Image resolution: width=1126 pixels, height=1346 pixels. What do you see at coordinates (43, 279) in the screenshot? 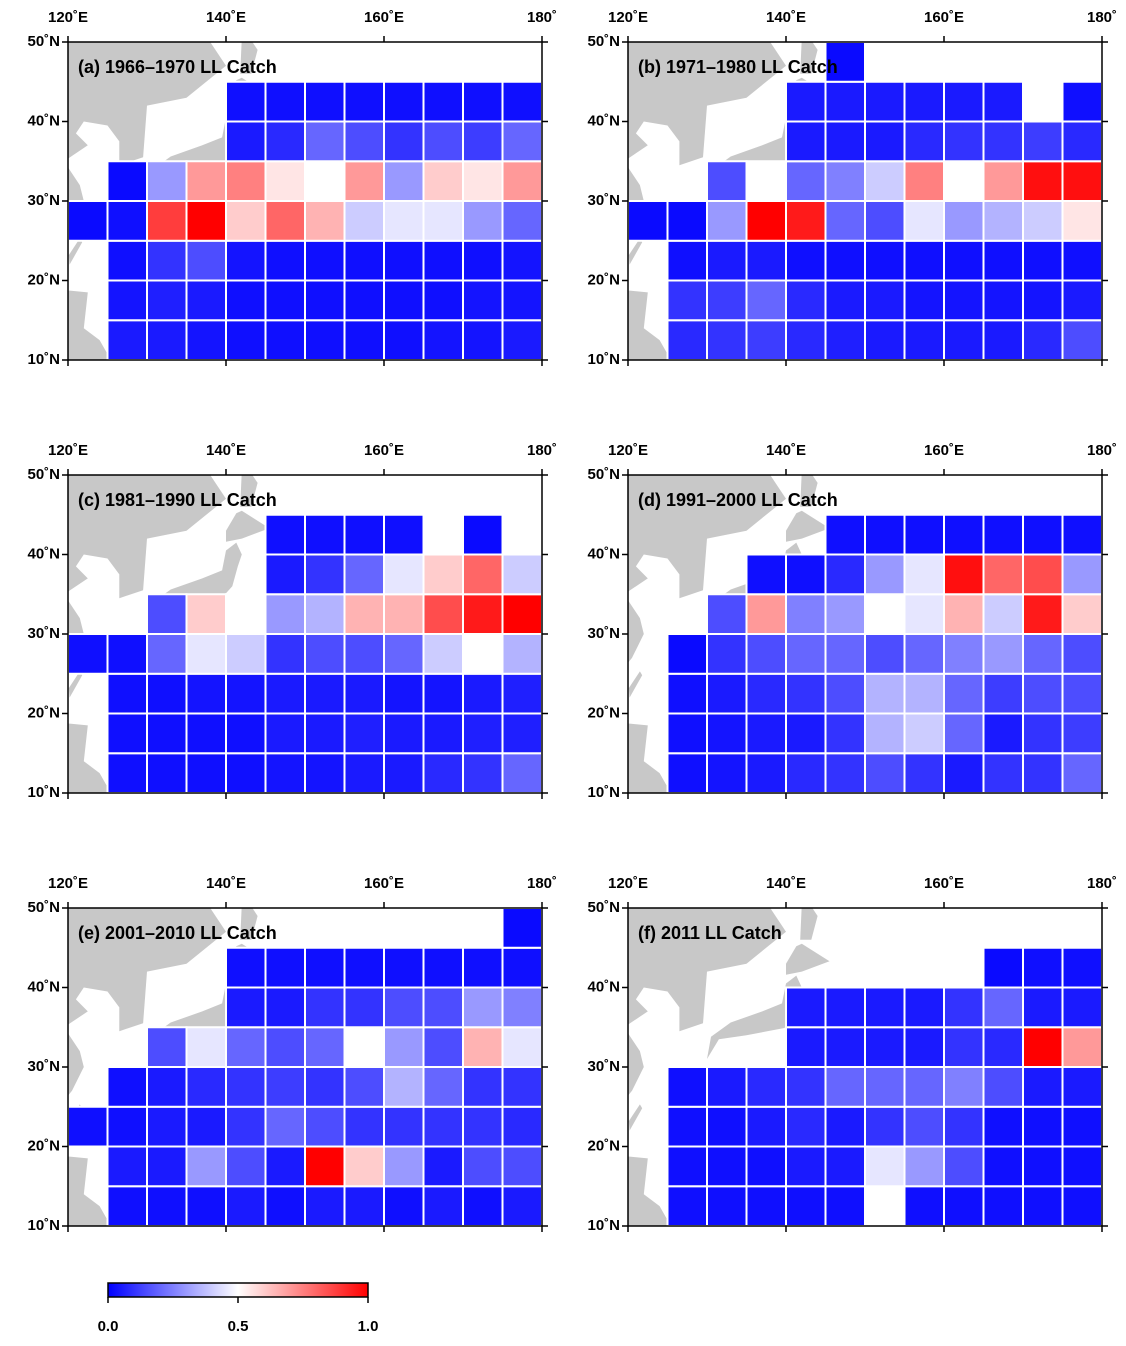
I see `y-tick-label: 20˚N` at bounding box center [43, 279].